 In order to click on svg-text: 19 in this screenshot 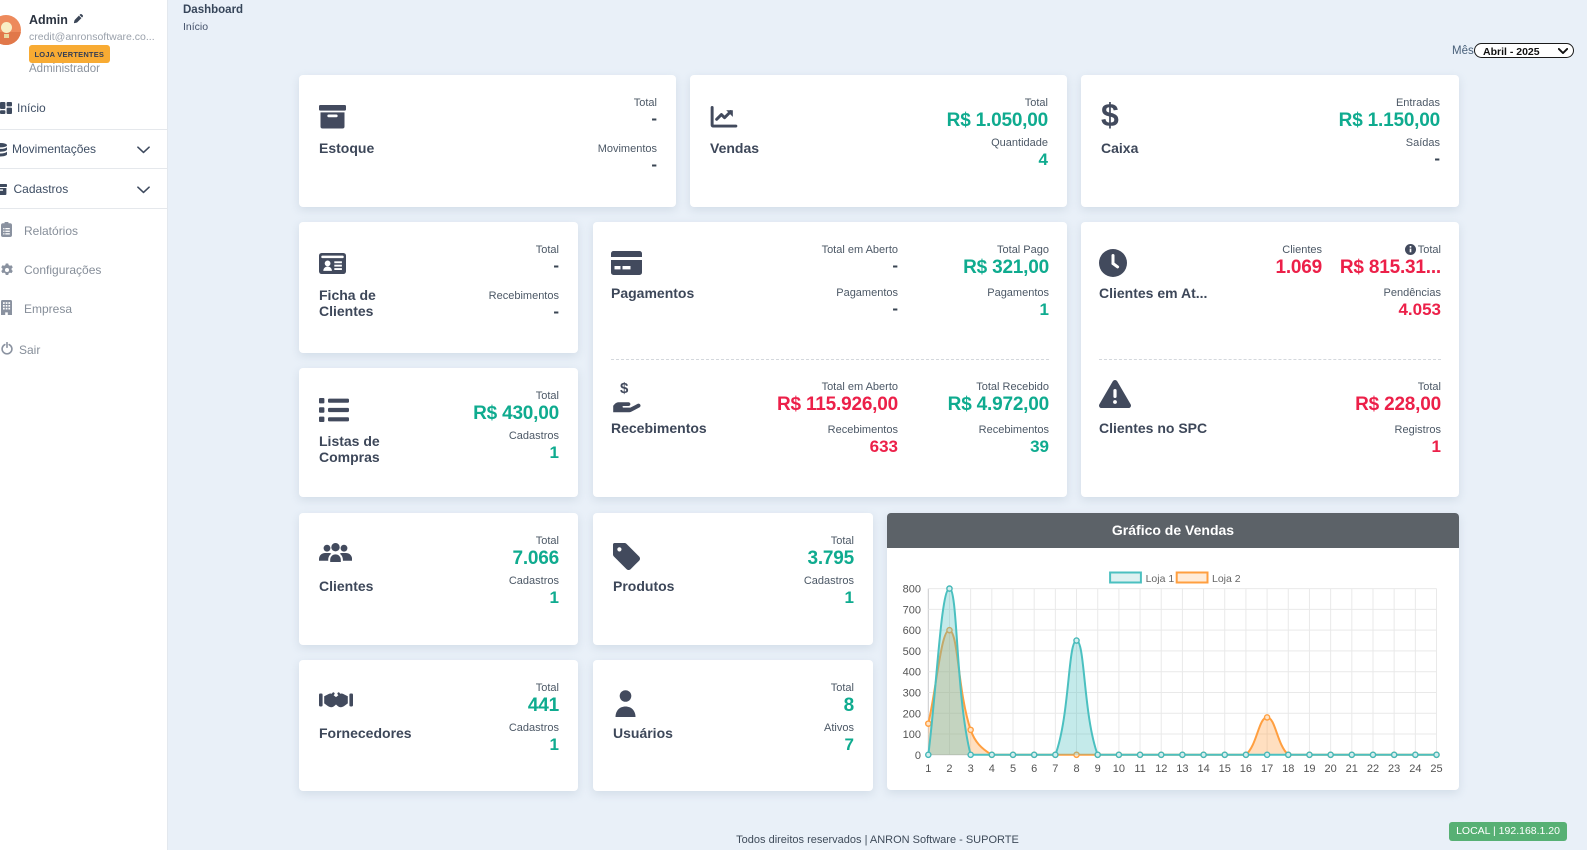, I will do `click(1309, 769)`.